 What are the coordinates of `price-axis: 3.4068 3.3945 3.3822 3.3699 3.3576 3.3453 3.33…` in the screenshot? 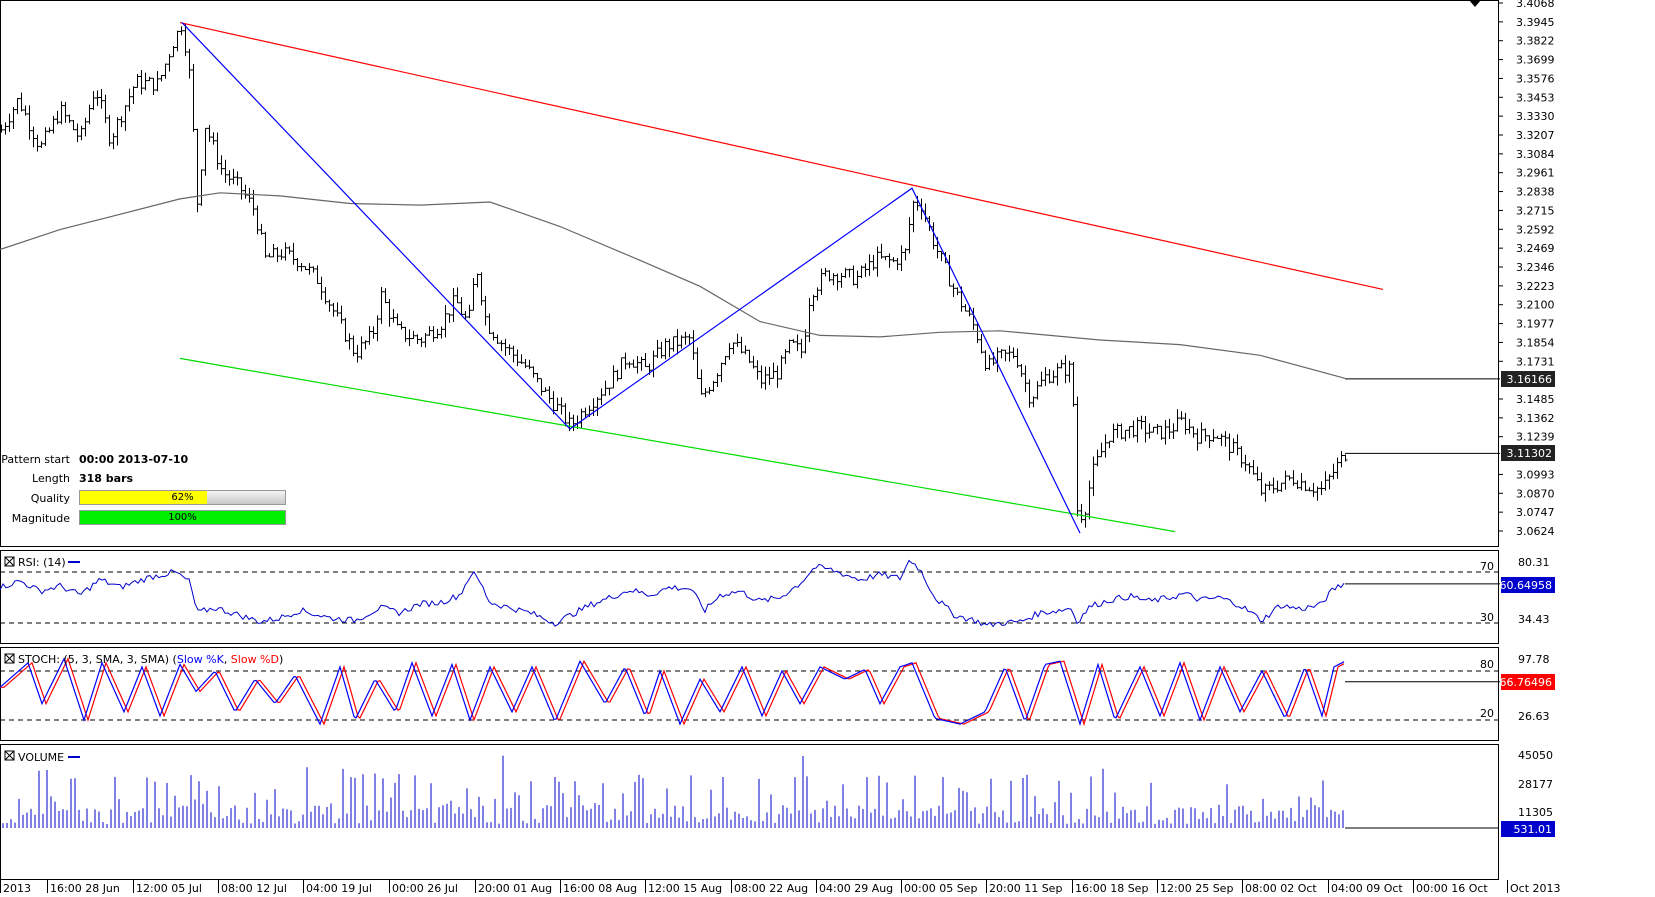 It's located at (1526, 269).